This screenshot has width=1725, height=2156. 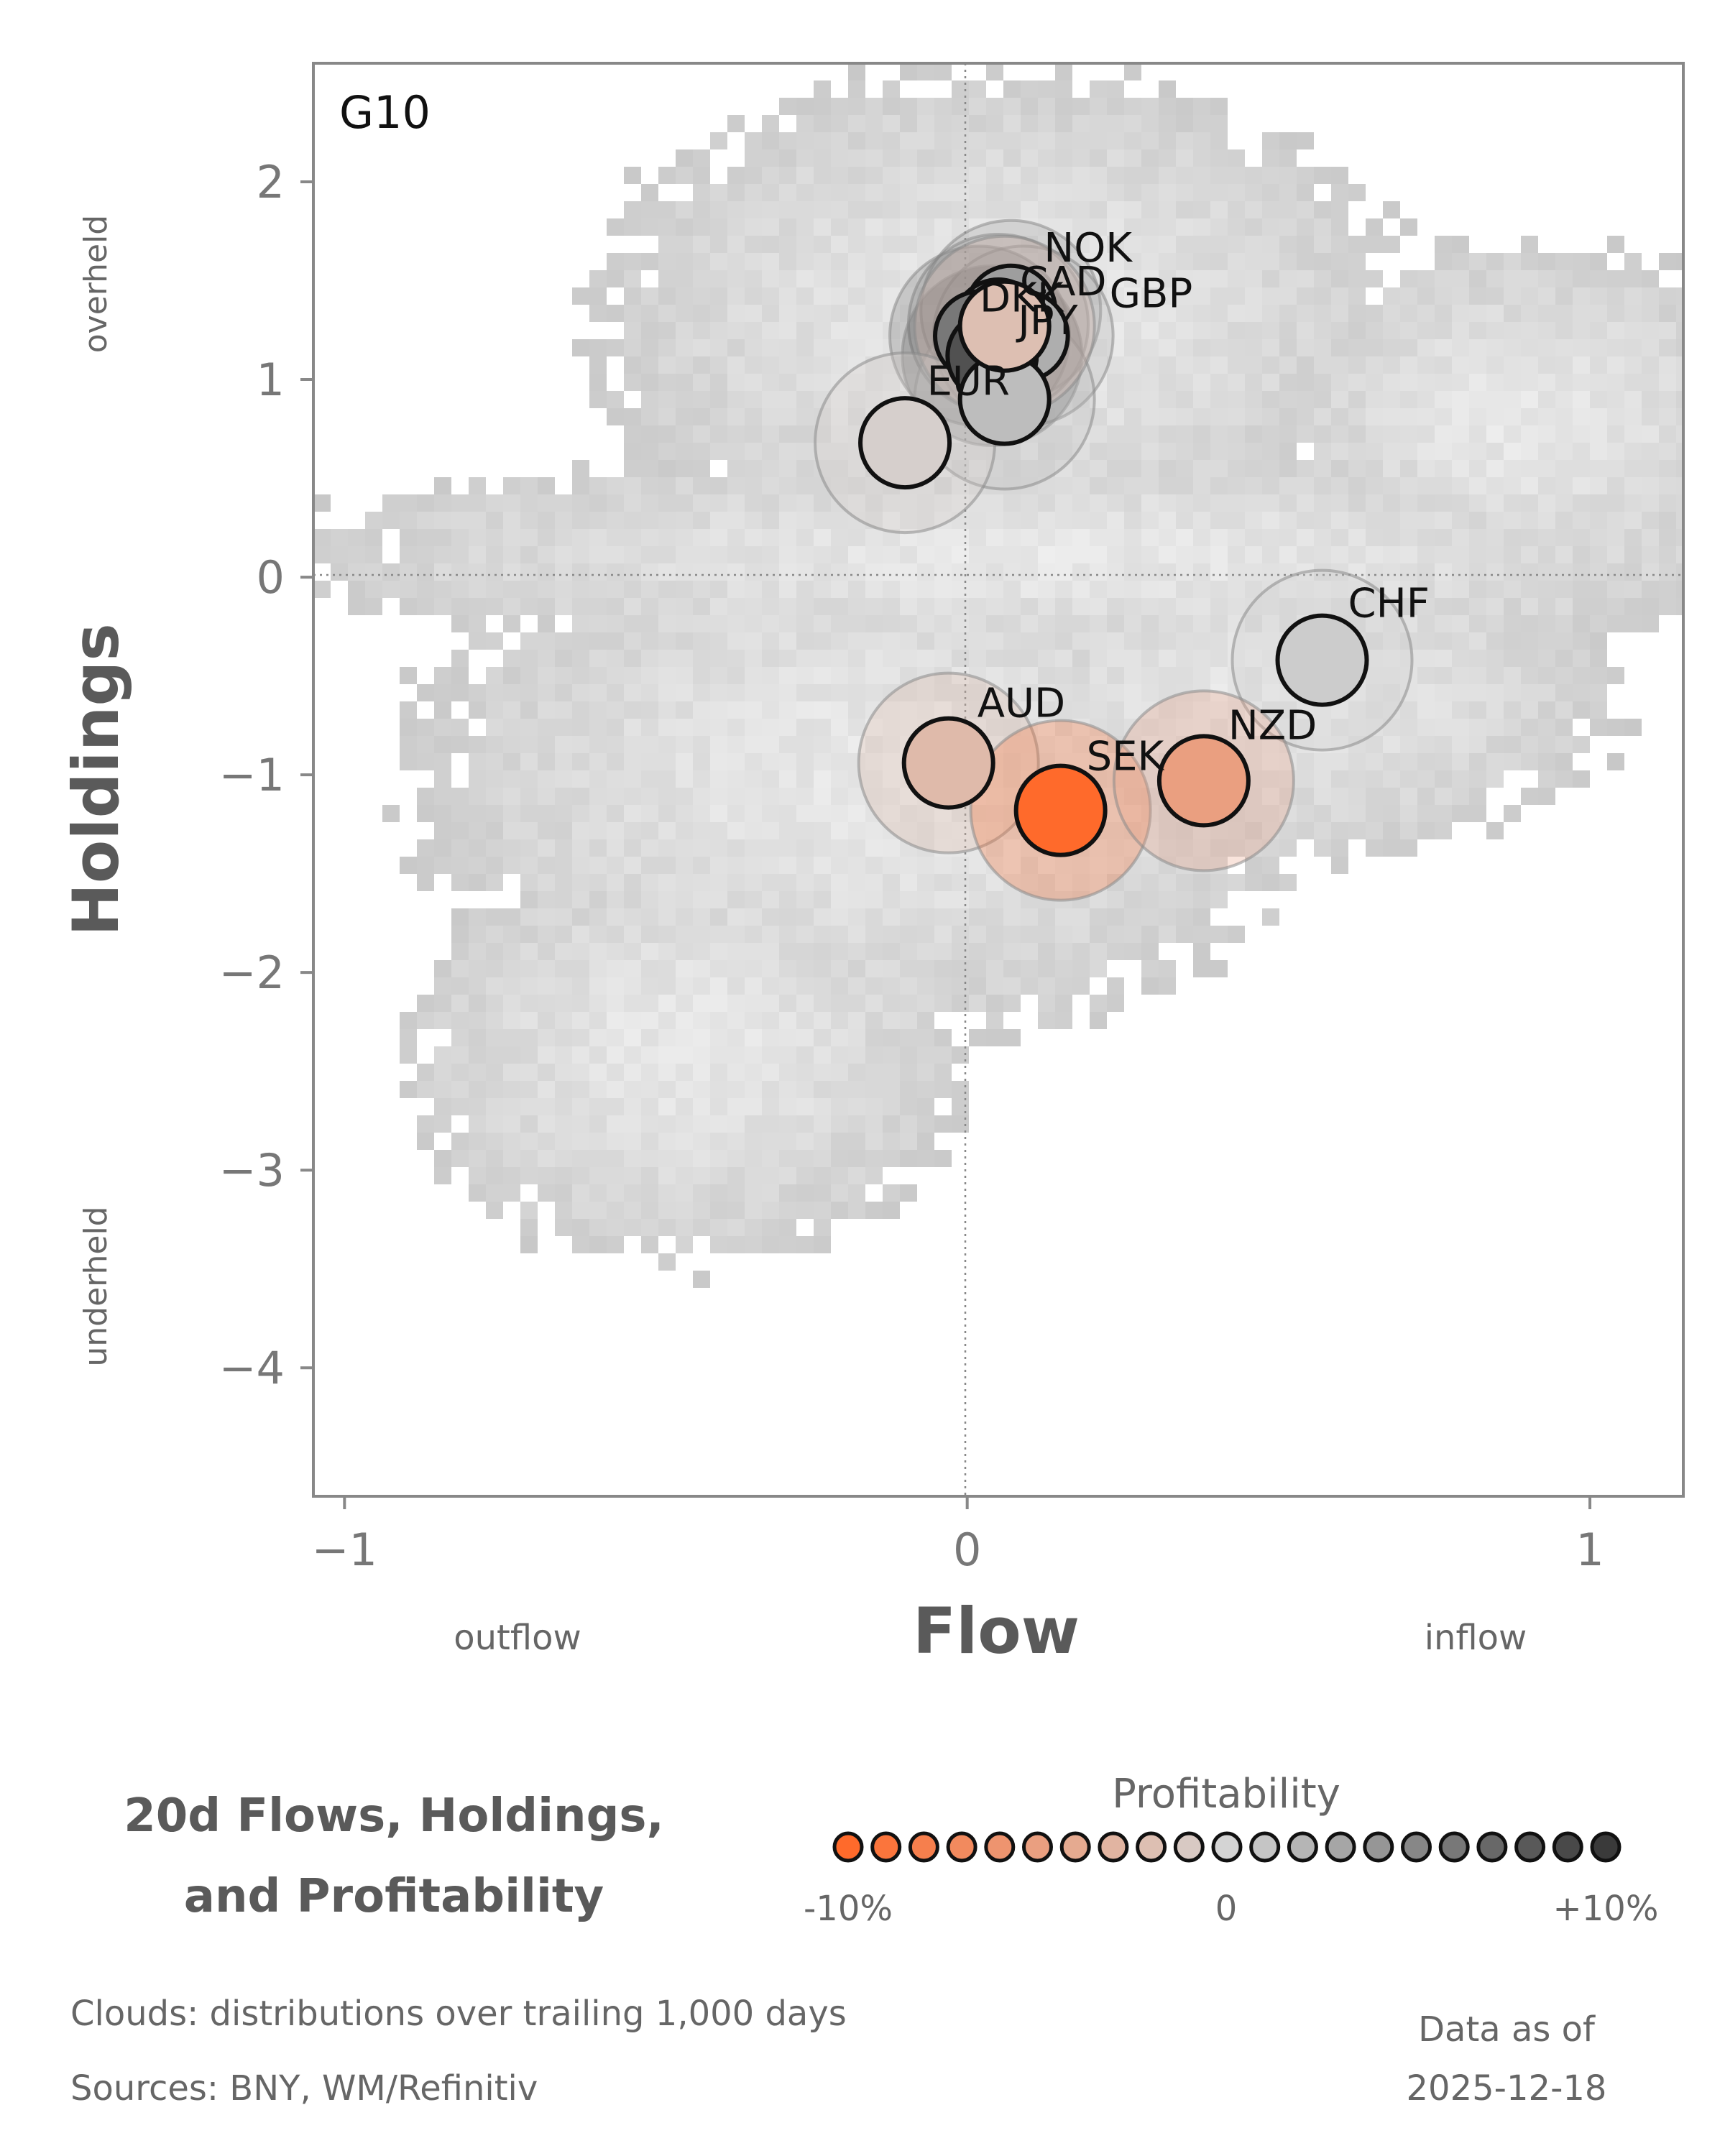 I want to click on point-label: SEK, so click(x=1126, y=757).